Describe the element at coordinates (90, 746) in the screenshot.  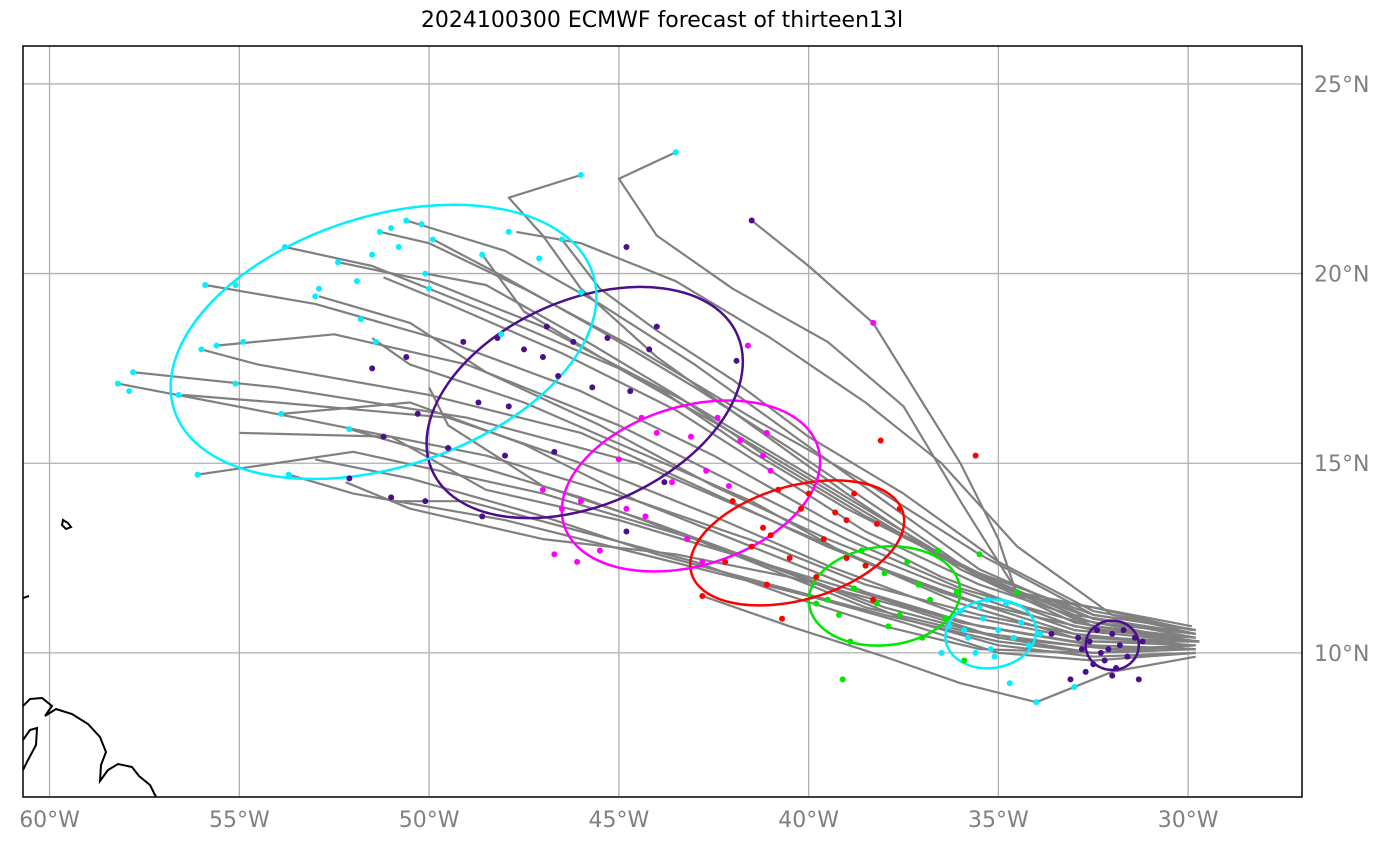
I see `coastline-south-america` at that location.